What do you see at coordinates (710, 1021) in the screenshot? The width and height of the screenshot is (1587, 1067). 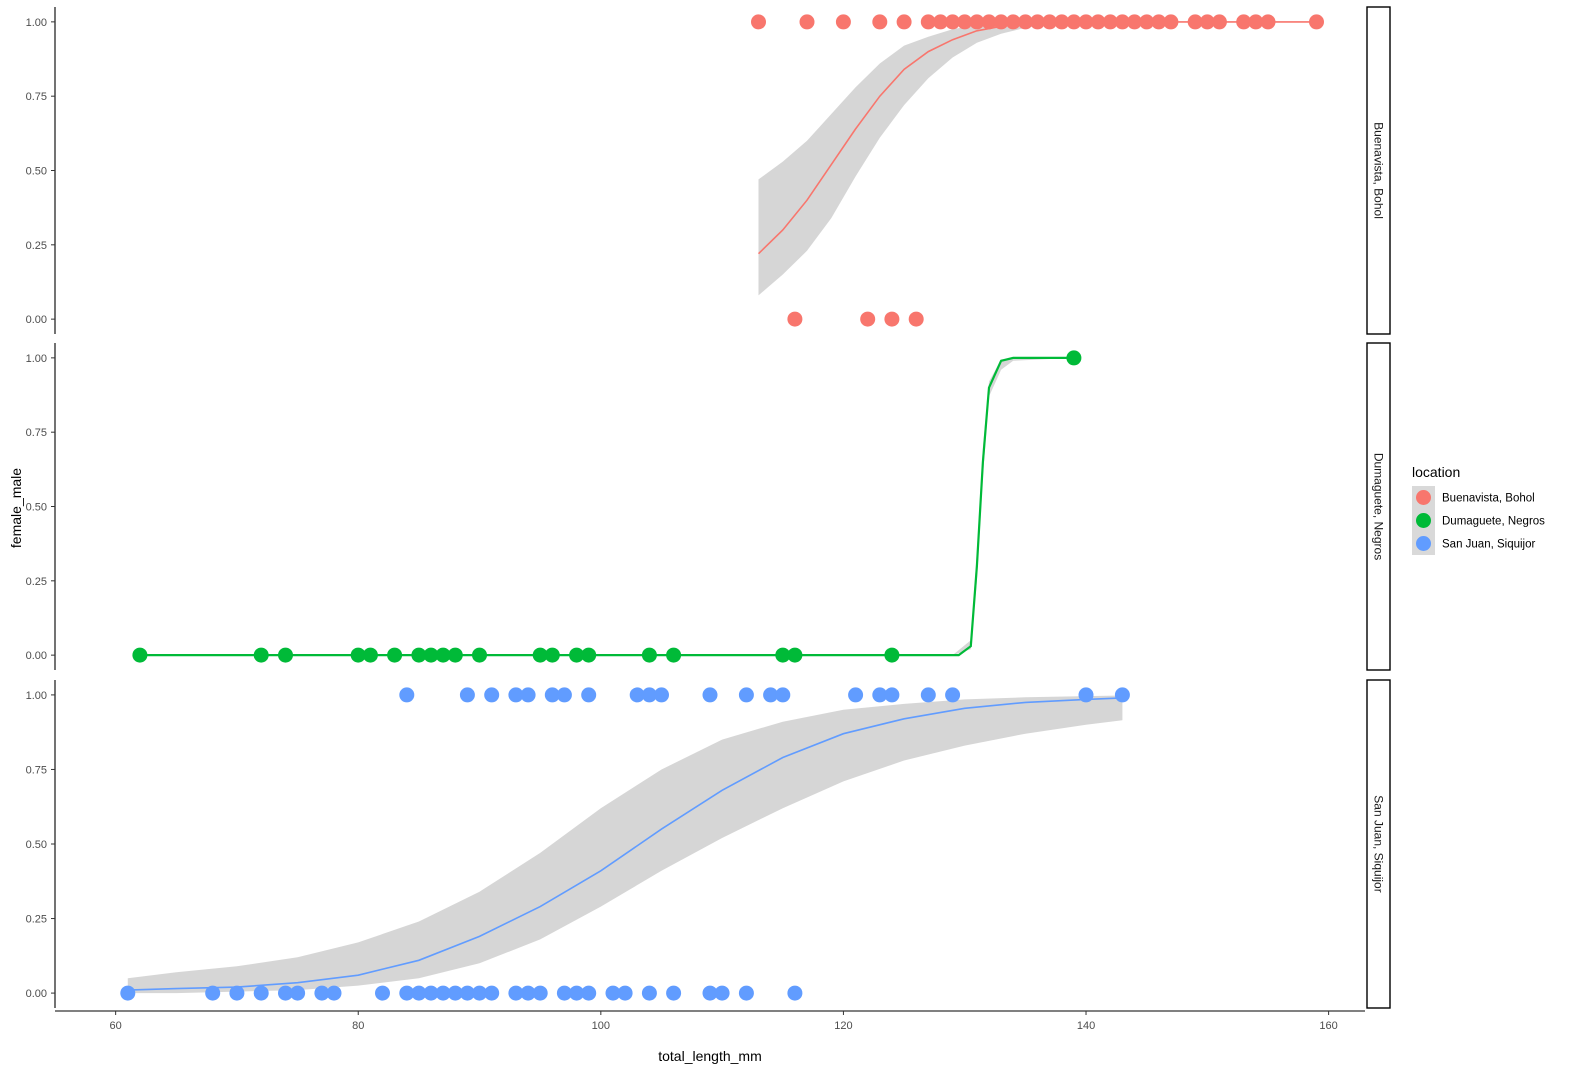 I see `x-axis: 60 80 100 120 140 160` at bounding box center [710, 1021].